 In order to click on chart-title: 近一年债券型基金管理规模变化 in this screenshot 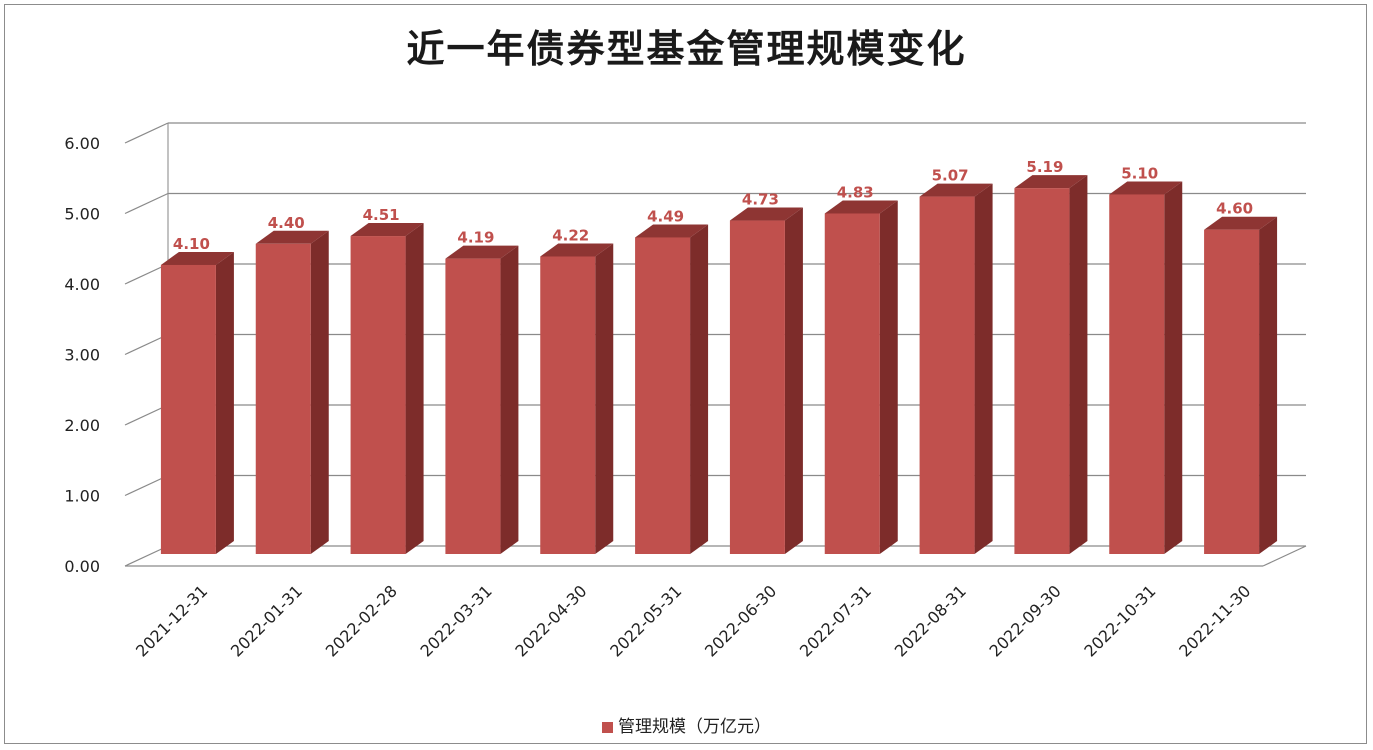, I will do `click(686, 48)`.